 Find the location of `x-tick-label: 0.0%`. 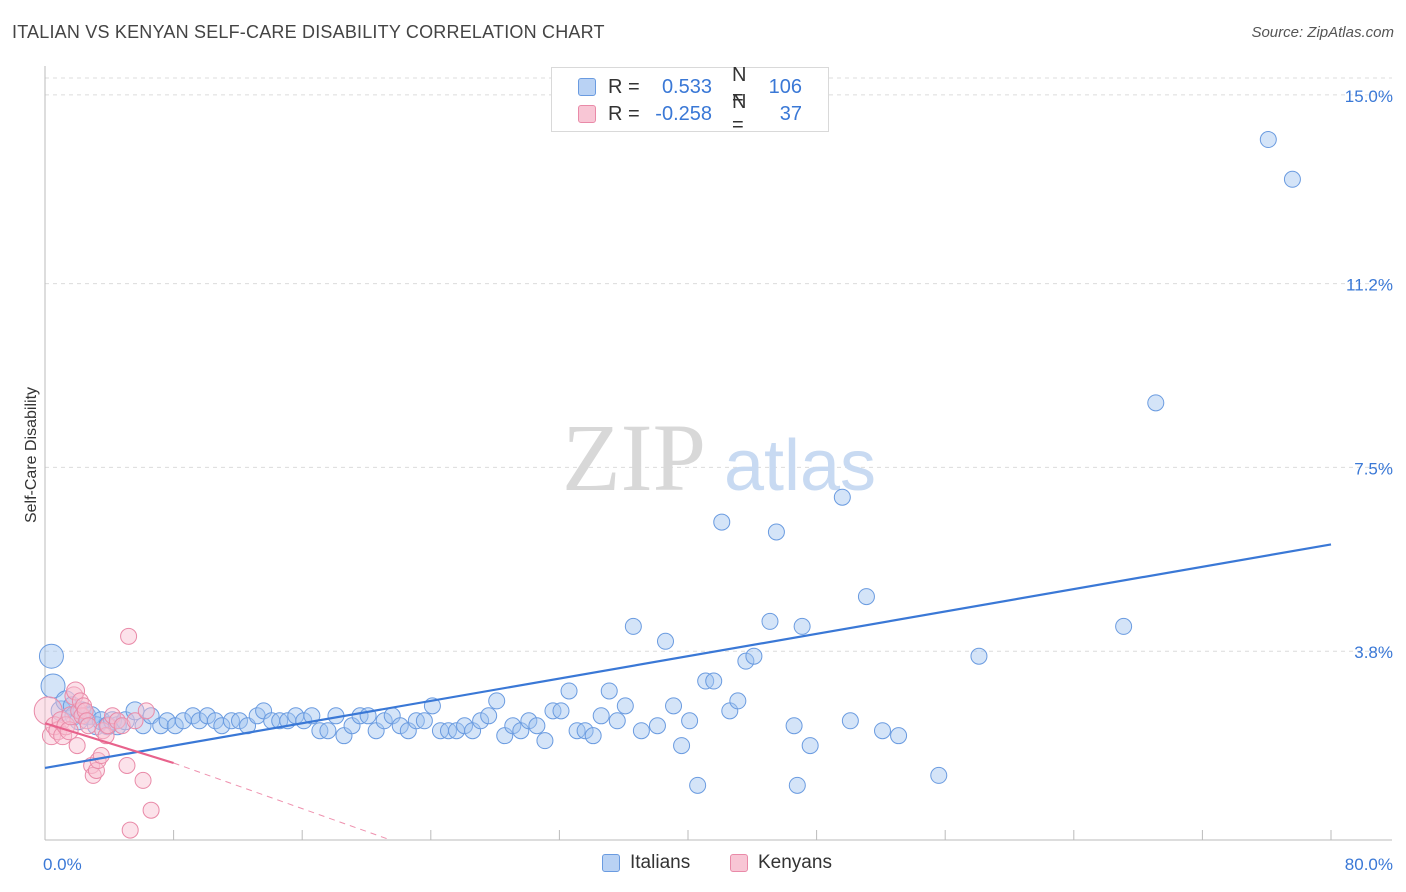

x-tick-label: 0.0% is located at coordinates (62, 864).